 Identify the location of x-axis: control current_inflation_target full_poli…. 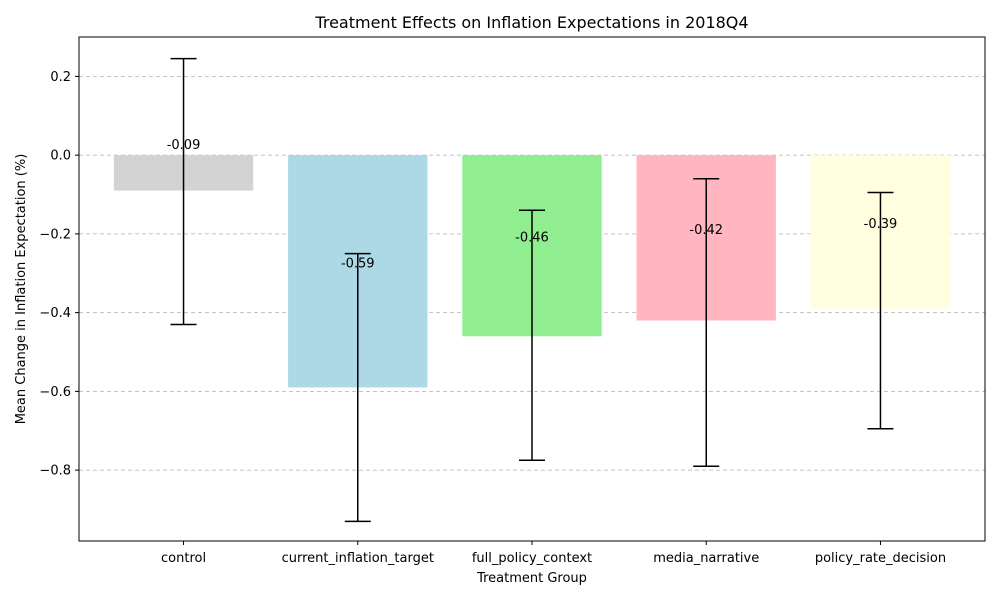
(553, 553).